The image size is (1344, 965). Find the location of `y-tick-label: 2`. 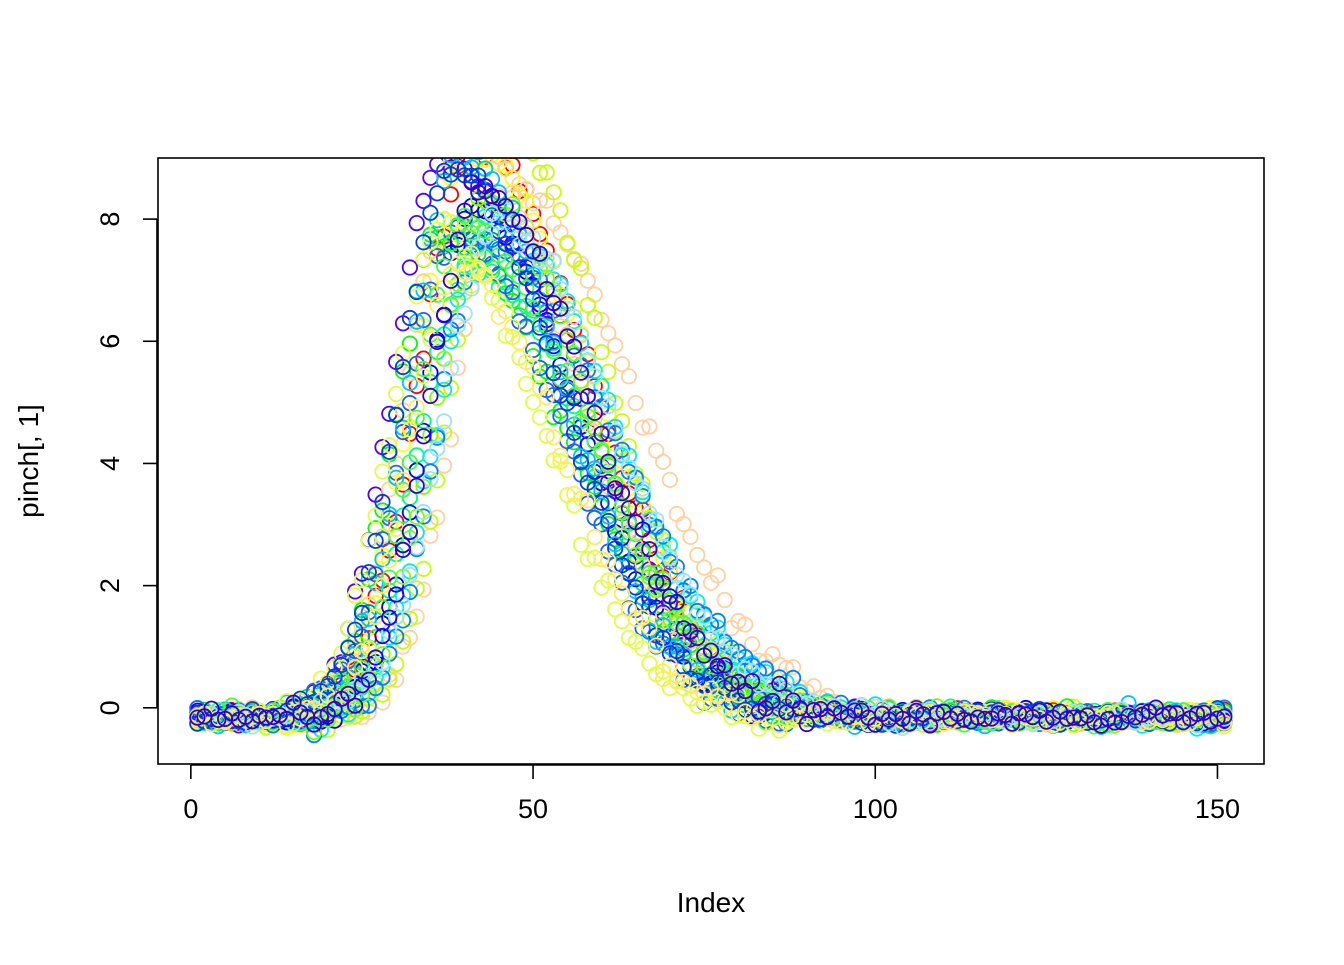

y-tick-label: 2 is located at coordinates (110, 585).